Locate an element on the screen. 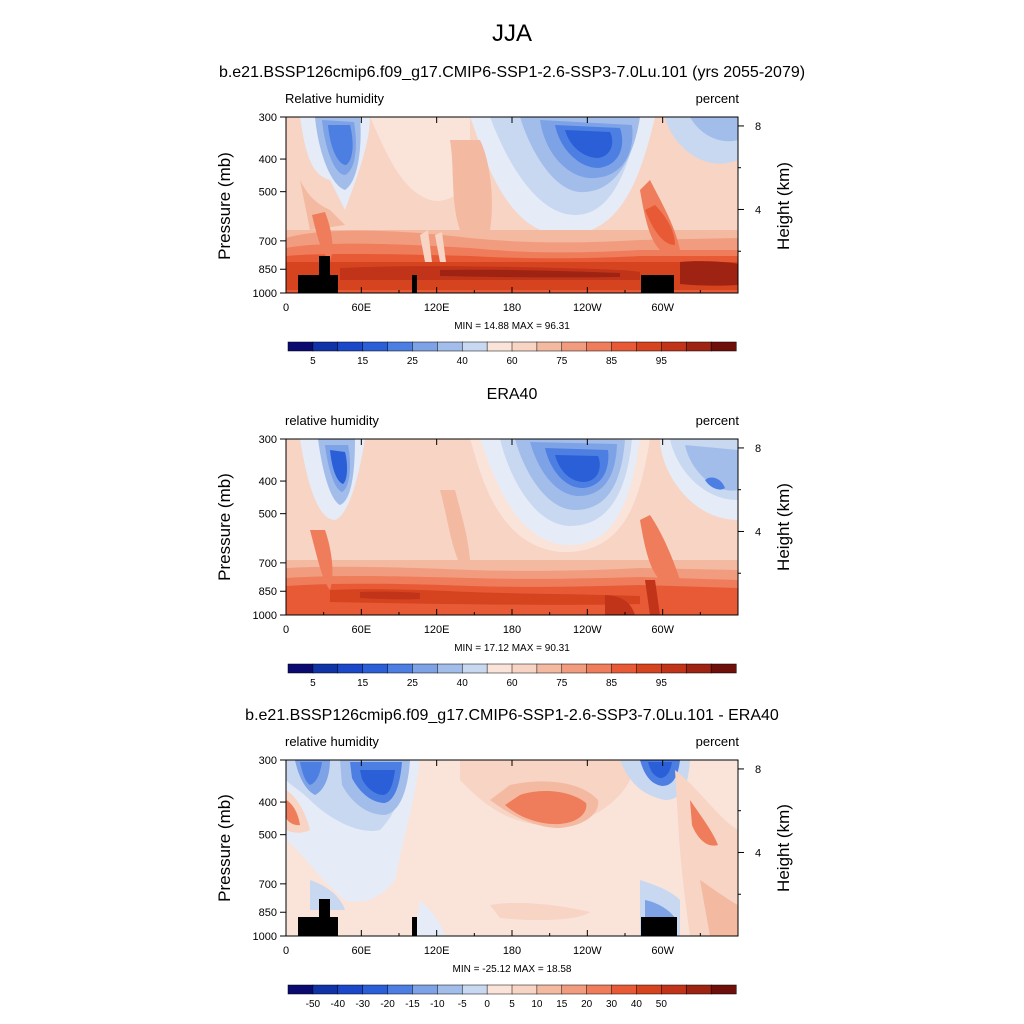  y-tick-label: 400 is located at coordinates (268, 482).